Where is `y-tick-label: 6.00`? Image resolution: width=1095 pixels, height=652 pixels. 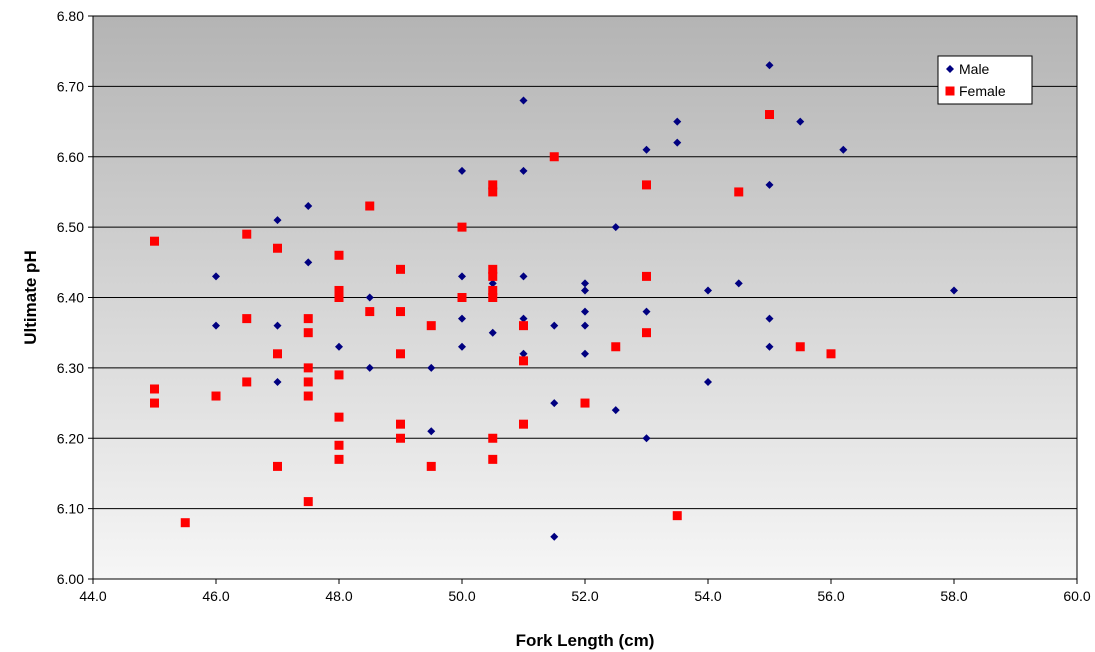 y-tick-label: 6.00 is located at coordinates (70, 579).